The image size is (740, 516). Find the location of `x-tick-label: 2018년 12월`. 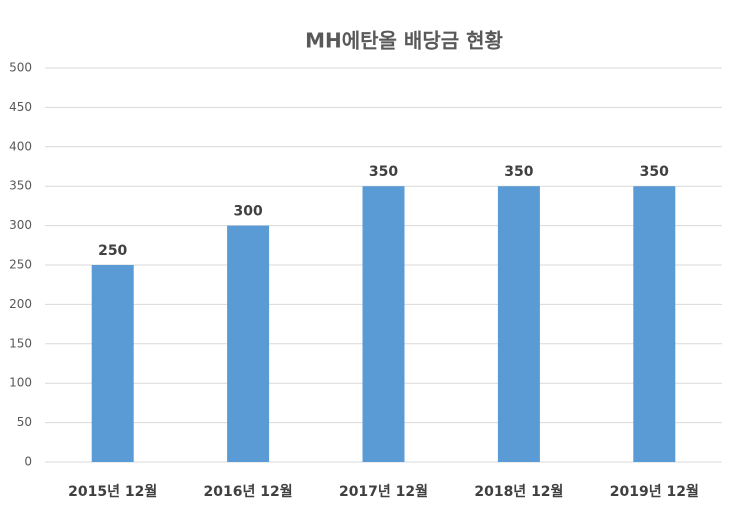

x-tick-label: 2018년 12월 is located at coordinates (518, 491).